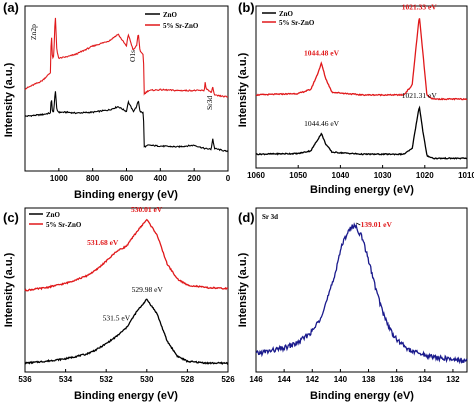 The height and width of the screenshot is (410, 474). What do you see at coordinates (243, 89) in the screenshot?
I see `panel-b-ylabel: Intensity (a.u.)` at bounding box center [243, 89].